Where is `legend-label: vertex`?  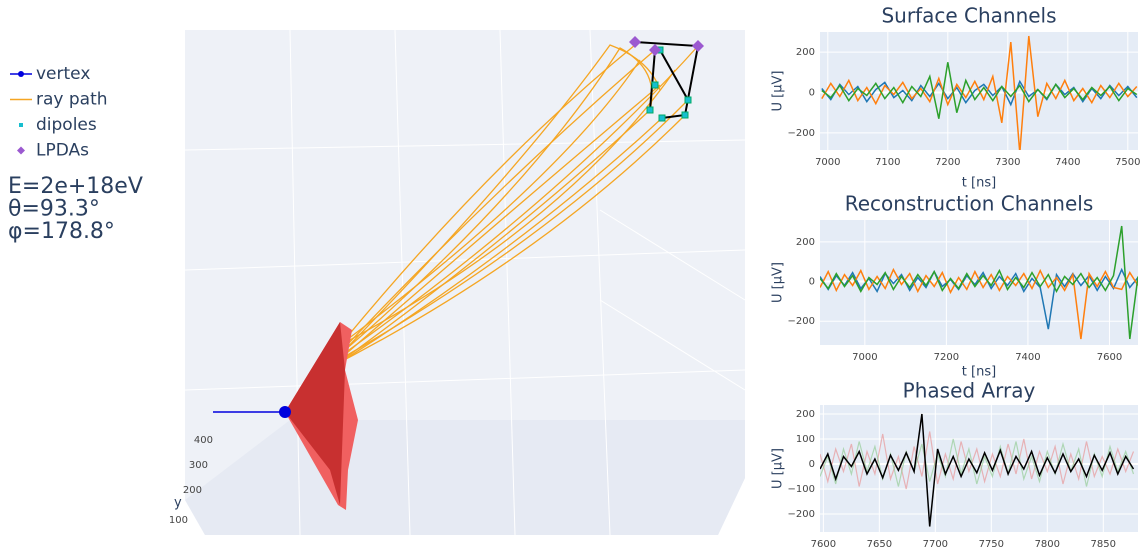
legend-label: vertex is located at coordinates (63, 74).